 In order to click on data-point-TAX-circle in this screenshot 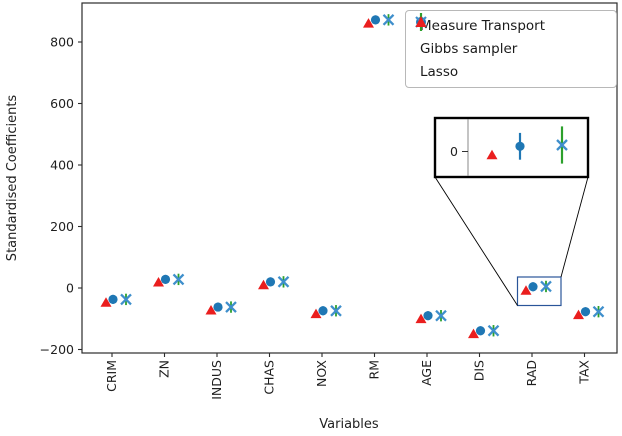, I will do `click(585, 312)`.